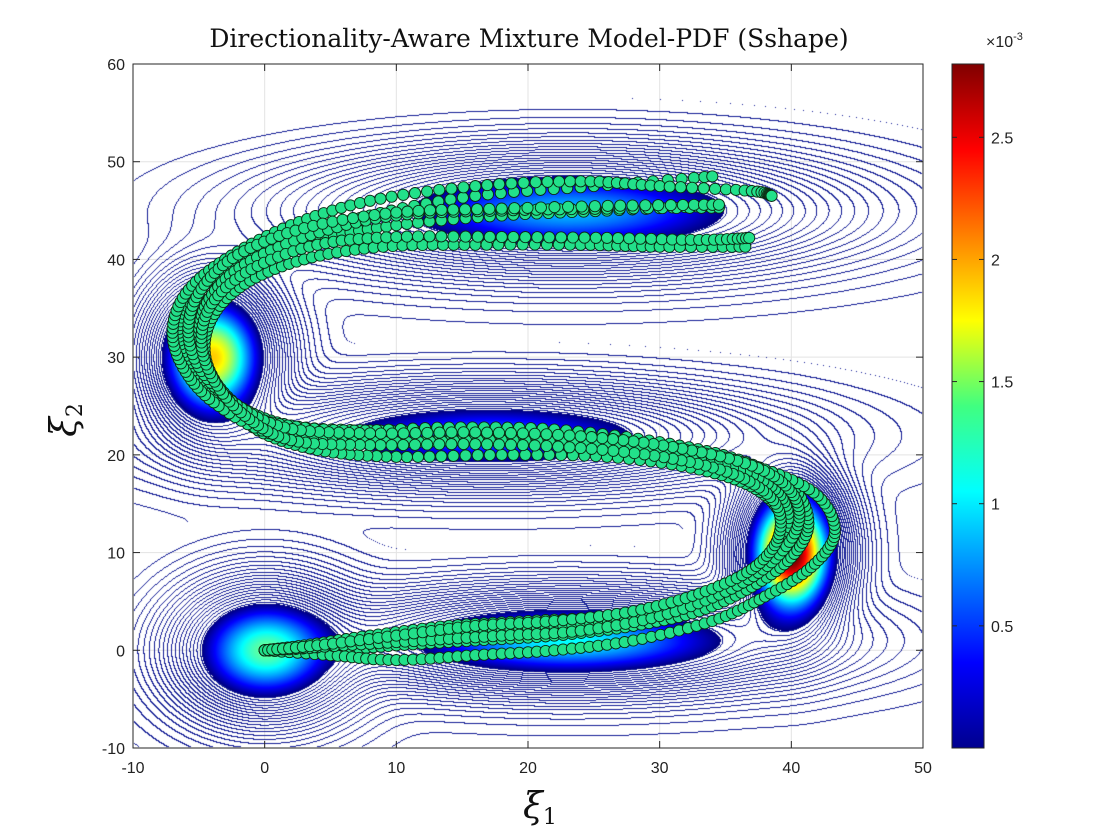 The height and width of the screenshot is (840, 1120). What do you see at coordinates (116, 358) in the screenshot?
I see `y-tick-label: 30` at bounding box center [116, 358].